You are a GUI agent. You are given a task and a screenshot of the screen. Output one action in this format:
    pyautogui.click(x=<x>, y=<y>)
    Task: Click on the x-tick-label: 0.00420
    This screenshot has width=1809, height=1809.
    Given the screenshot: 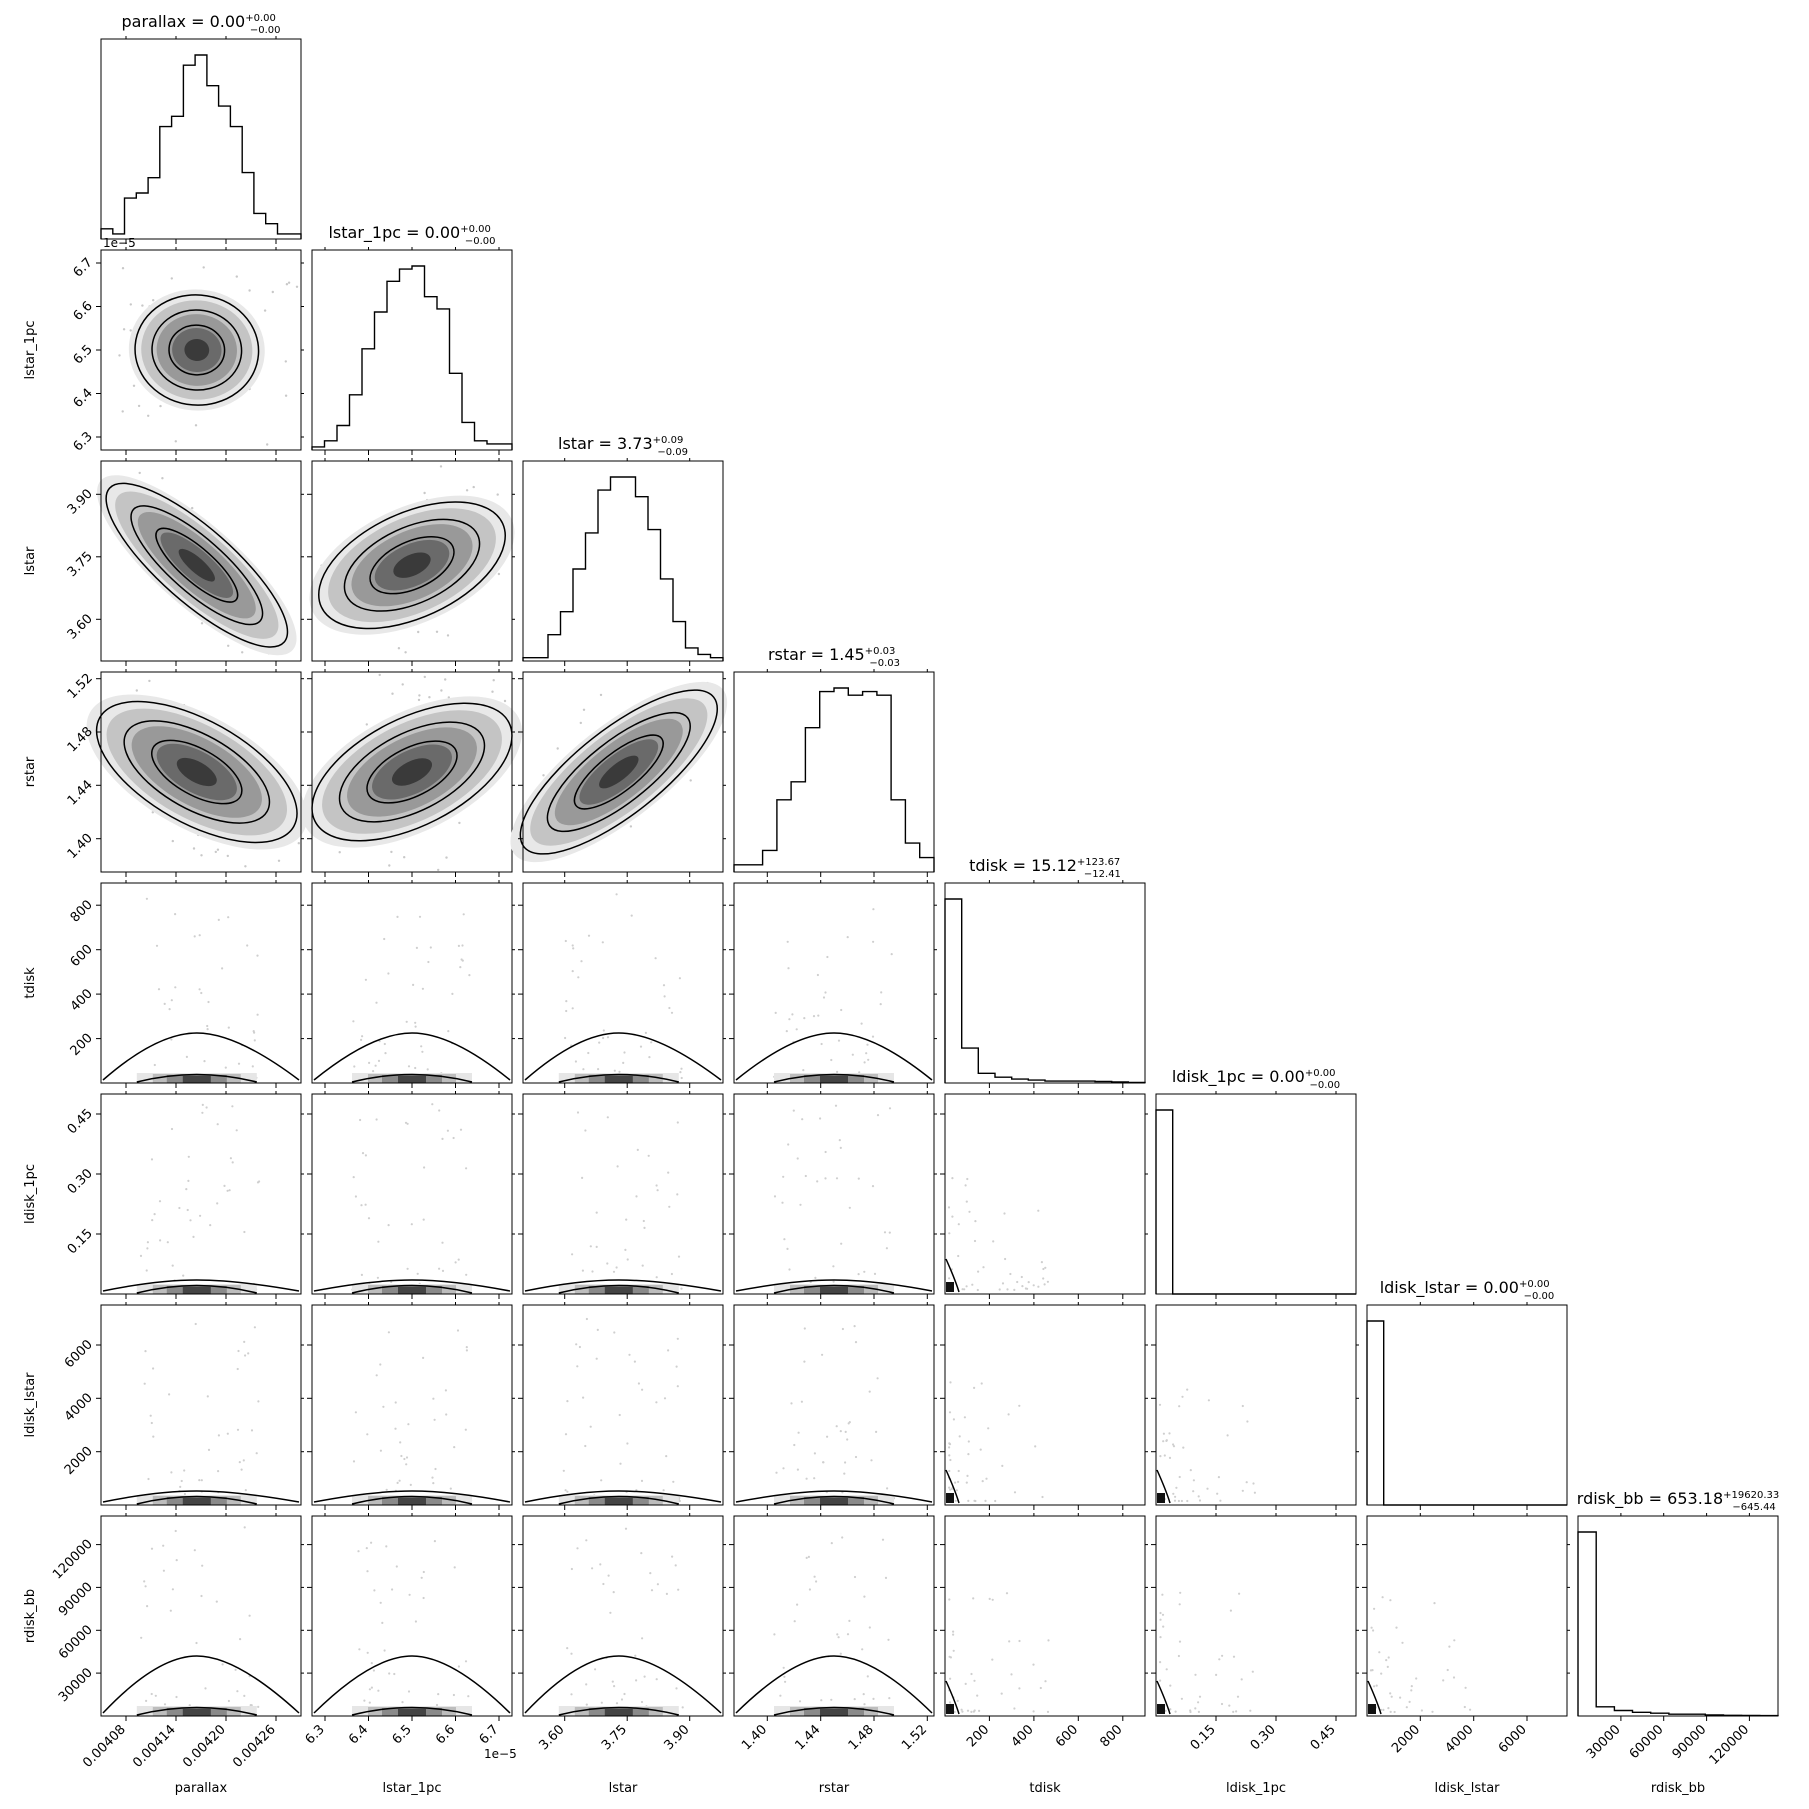 What is the action you would take?
    pyautogui.click(x=204, y=1746)
    